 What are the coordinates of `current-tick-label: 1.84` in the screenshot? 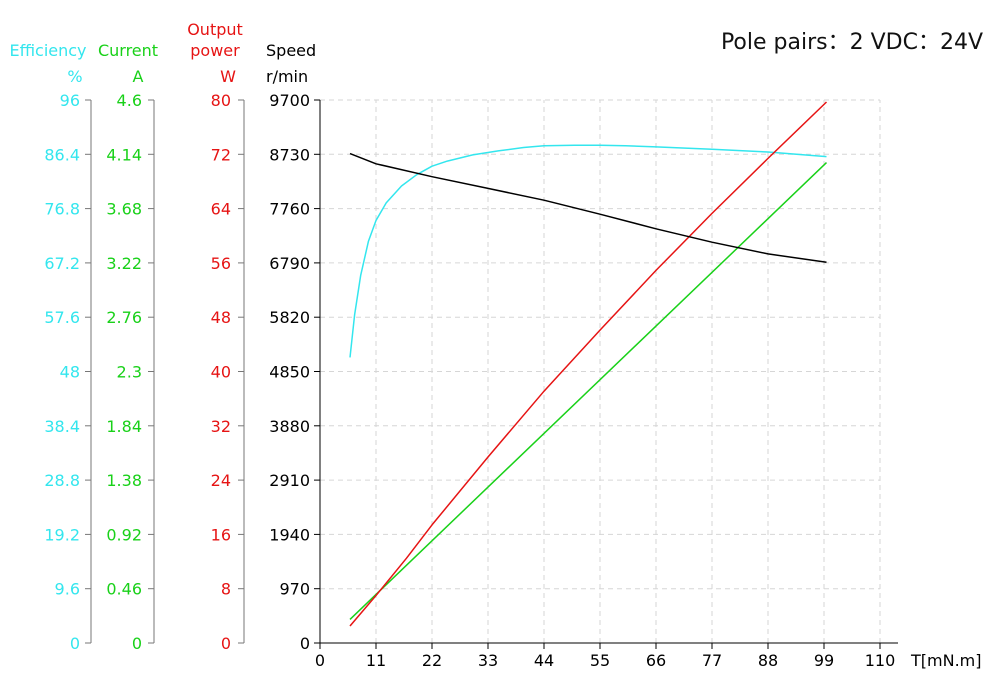 It's located at (124, 426).